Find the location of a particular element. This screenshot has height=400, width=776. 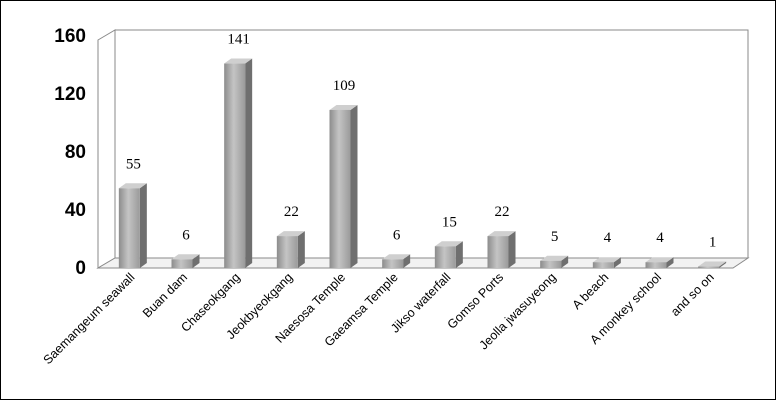

value-label: 109 is located at coordinates (344, 86).